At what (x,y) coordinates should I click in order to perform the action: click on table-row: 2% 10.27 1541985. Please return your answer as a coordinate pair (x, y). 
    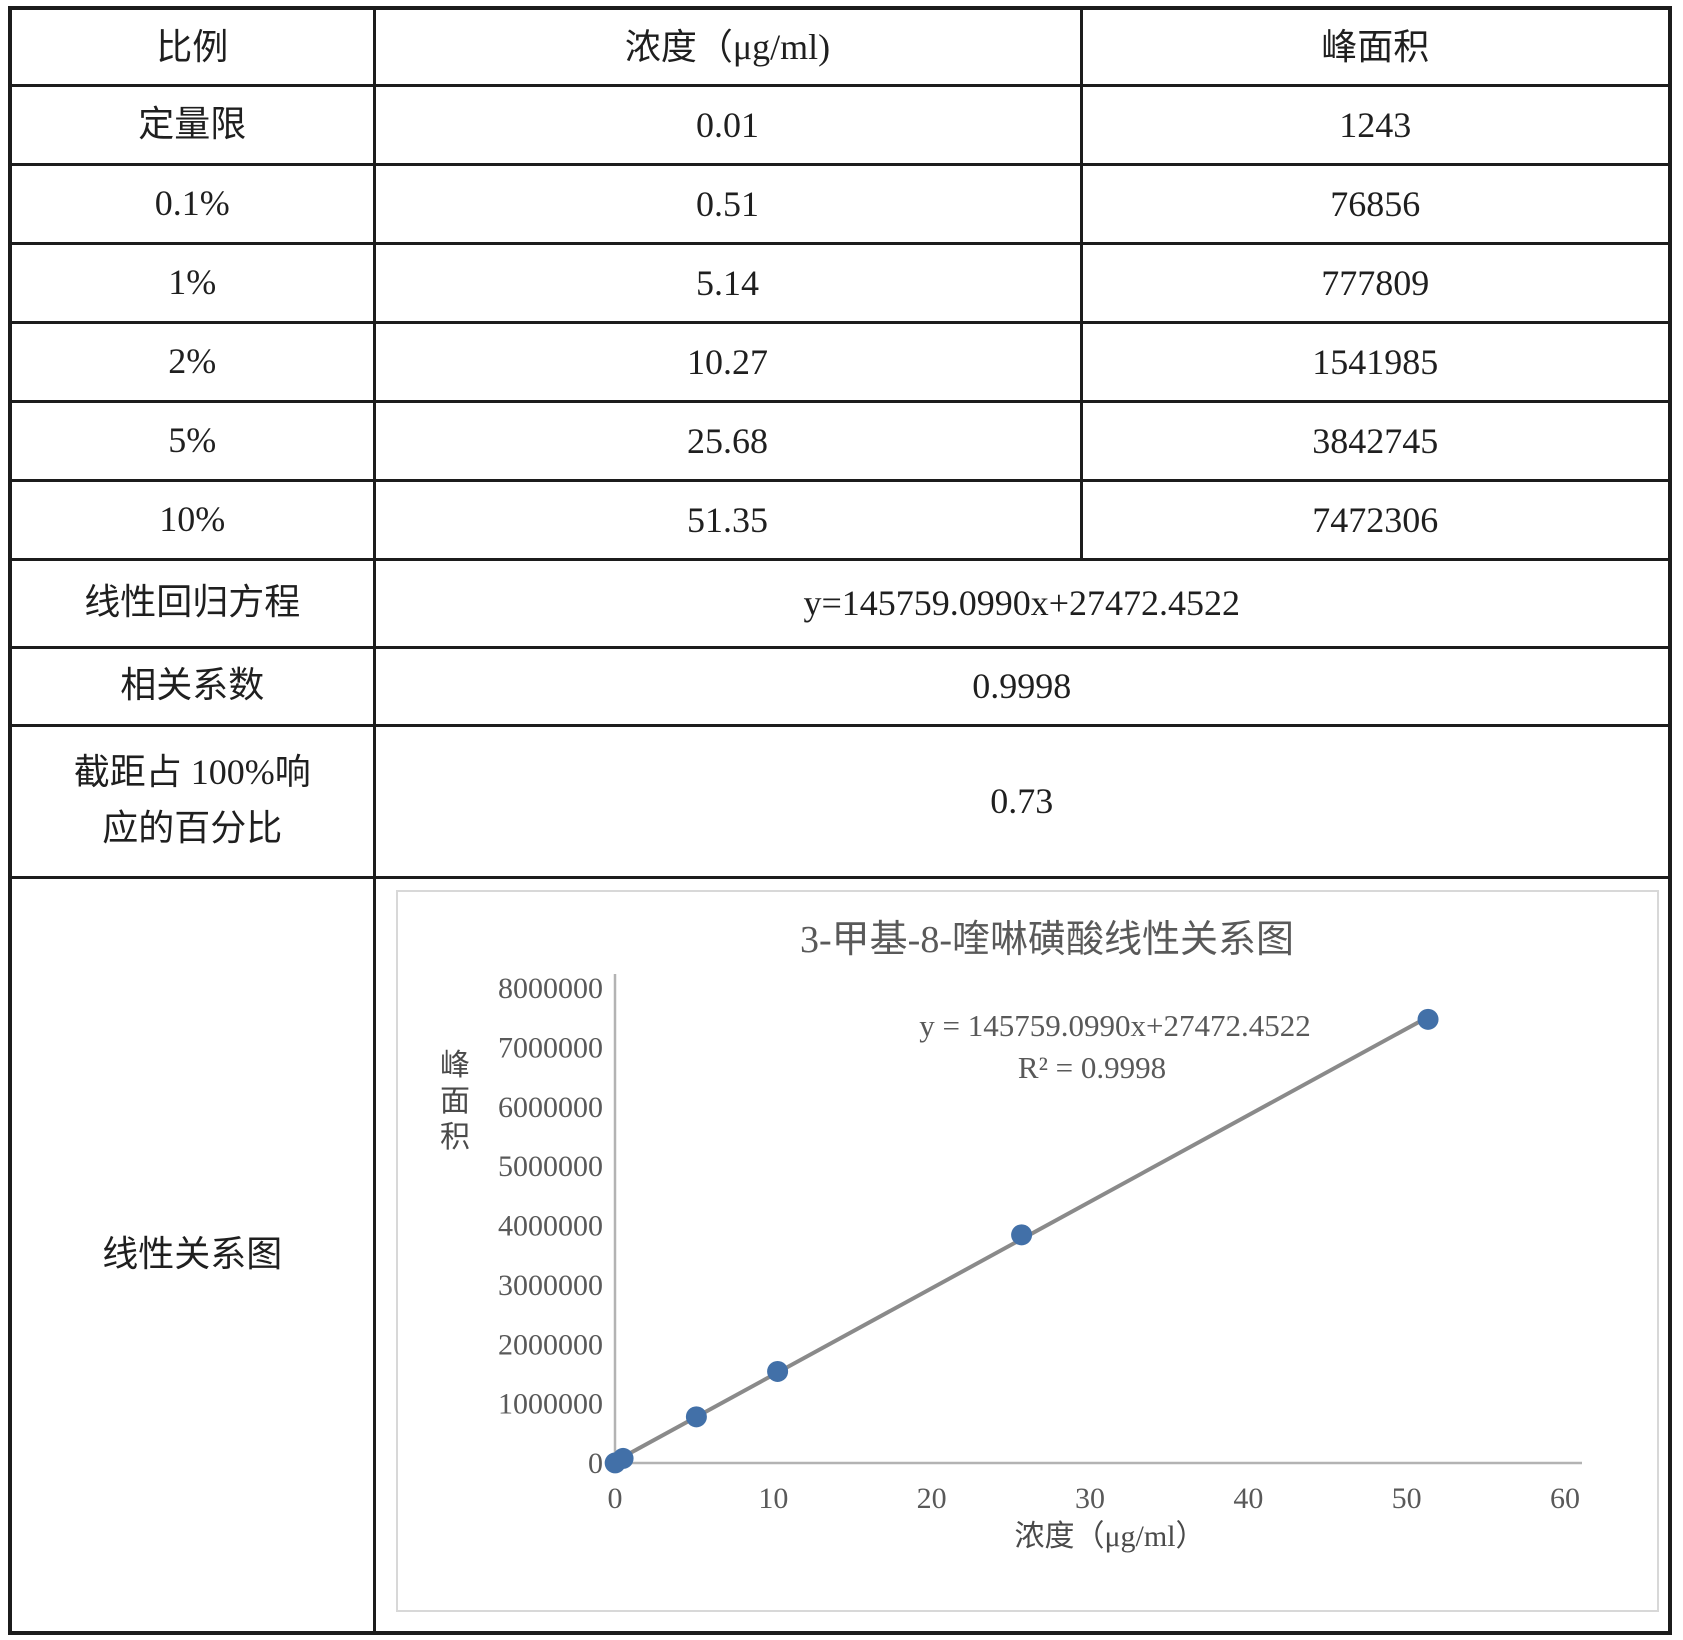
    Looking at the image, I should click on (840, 361).